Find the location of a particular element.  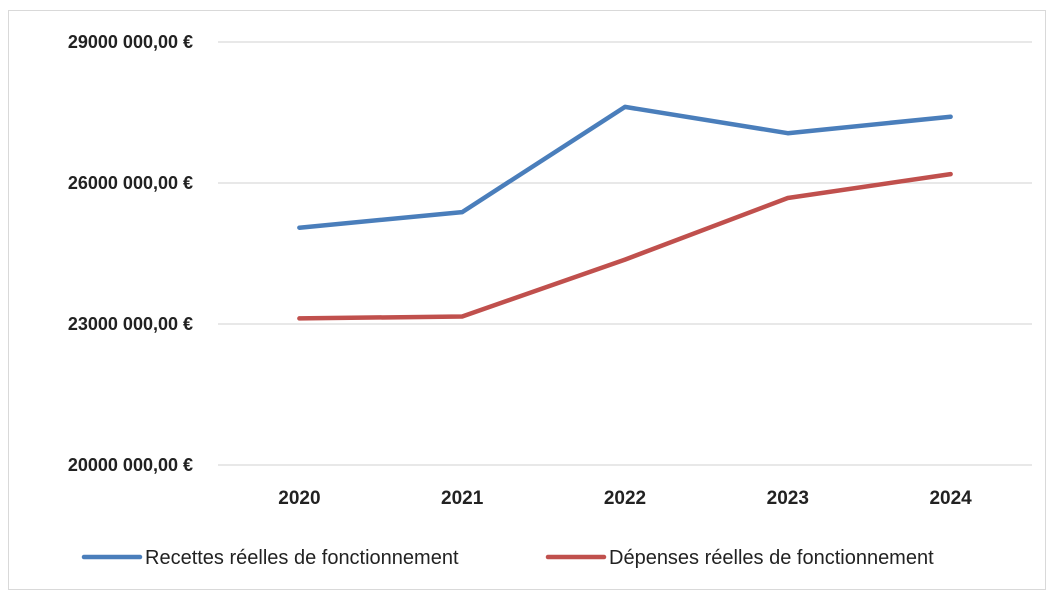

x-tick-label: 2020 is located at coordinates (299, 498).